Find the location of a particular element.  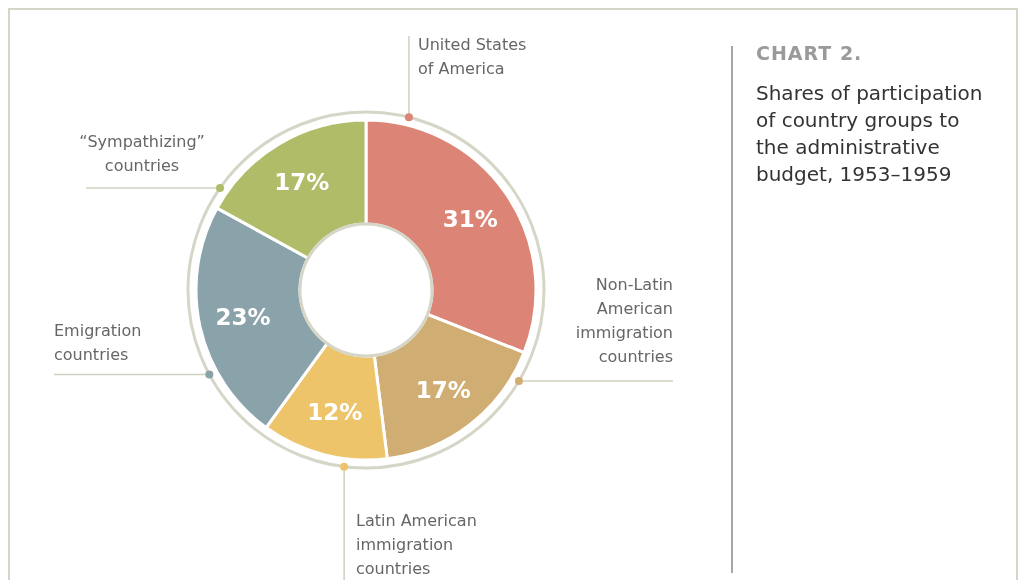

slice-label: Non-Latin American immigration countries is located at coordinates (624, 320).